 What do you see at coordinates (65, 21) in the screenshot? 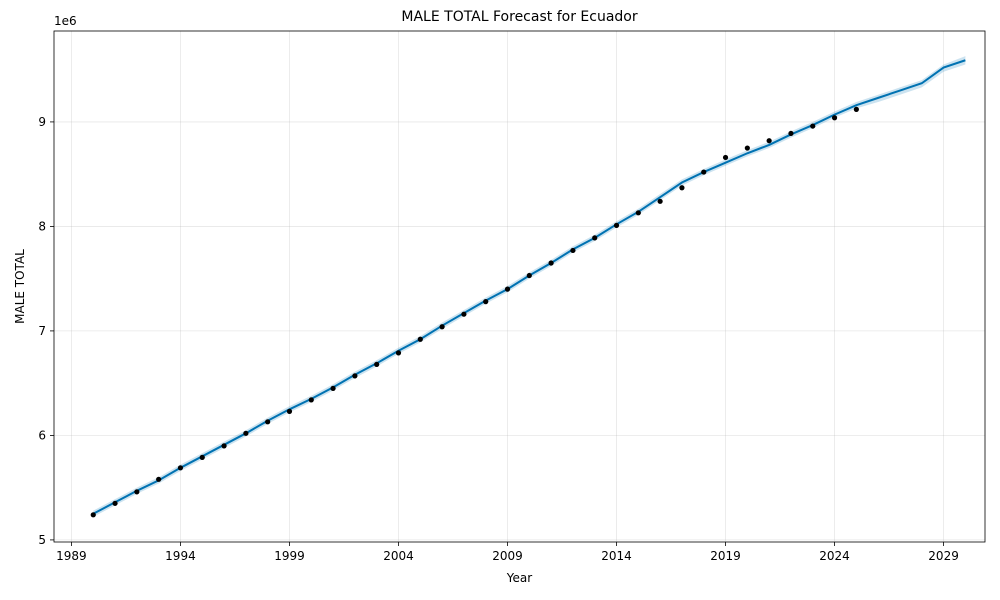
I see `y-offset-label: 1e6` at bounding box center [65, 21].